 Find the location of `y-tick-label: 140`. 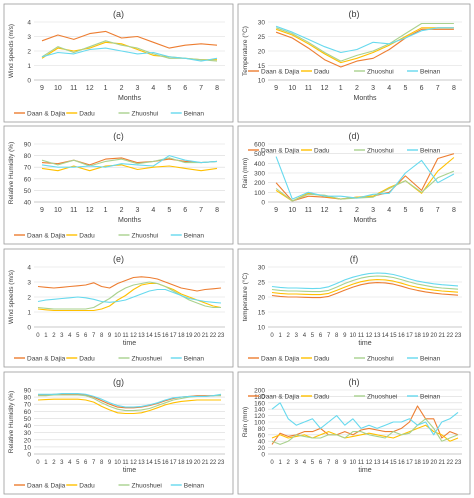

y-tick-label: 140 is located at coordinates (259, 410).